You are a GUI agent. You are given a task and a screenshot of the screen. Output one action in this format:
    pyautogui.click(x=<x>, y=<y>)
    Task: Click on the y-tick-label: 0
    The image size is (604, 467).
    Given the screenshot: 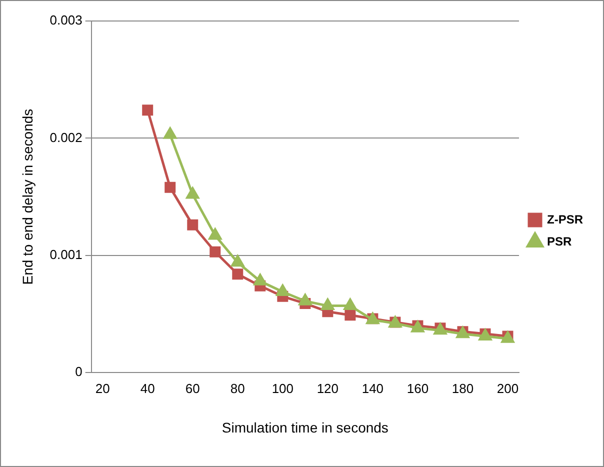 What is the action you would take?
    pyautogui.click(x=78, y=372)
    